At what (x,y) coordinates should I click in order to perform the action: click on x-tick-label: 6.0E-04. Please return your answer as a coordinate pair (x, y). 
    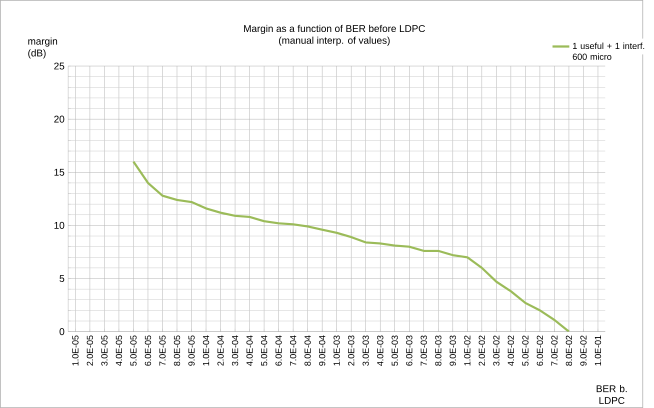
    Looking at the image, I should click on (278, 350).